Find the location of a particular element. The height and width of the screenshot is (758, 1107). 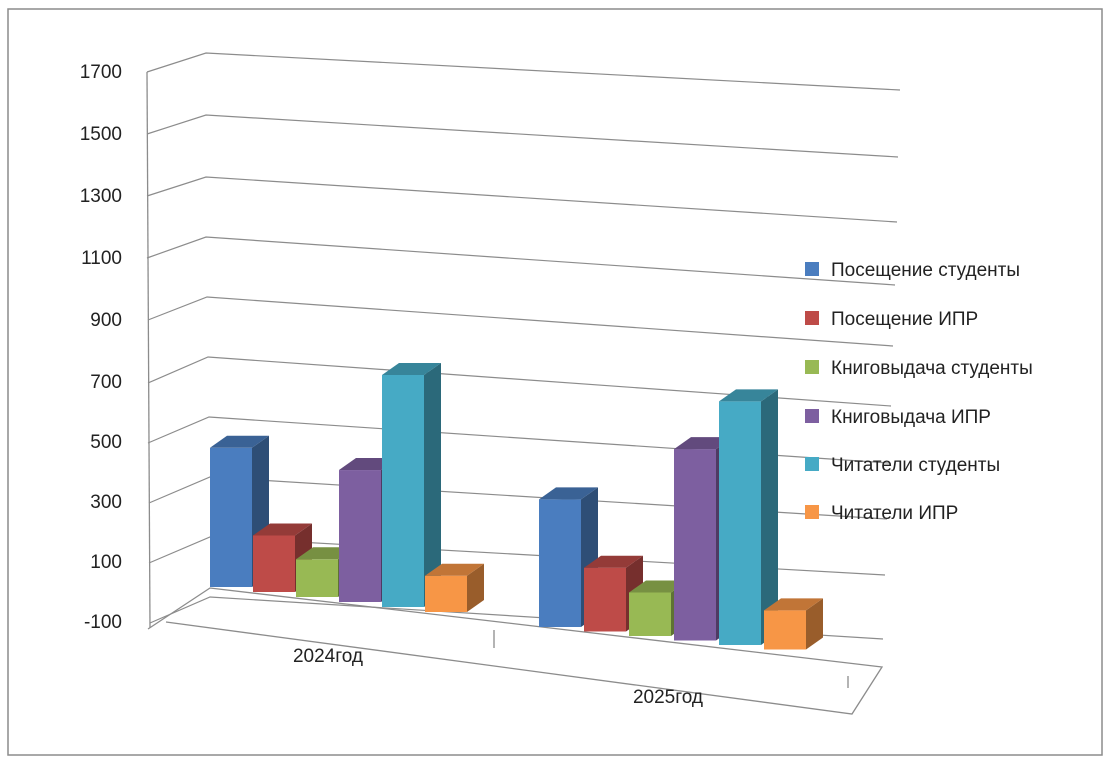

y-tick-label: -100 is located at coordinates (103, 622).